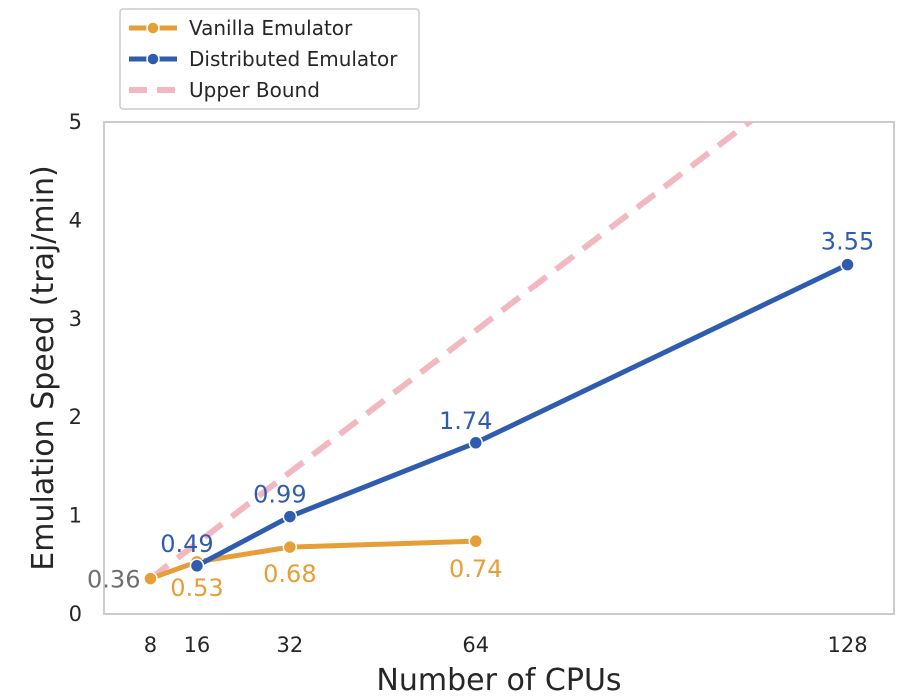 The image size is (910, 698). What do you see at coordinates (847, 645) in the screenshot?
I see `x-tick-label: 128` at bounding box center [847, 645].